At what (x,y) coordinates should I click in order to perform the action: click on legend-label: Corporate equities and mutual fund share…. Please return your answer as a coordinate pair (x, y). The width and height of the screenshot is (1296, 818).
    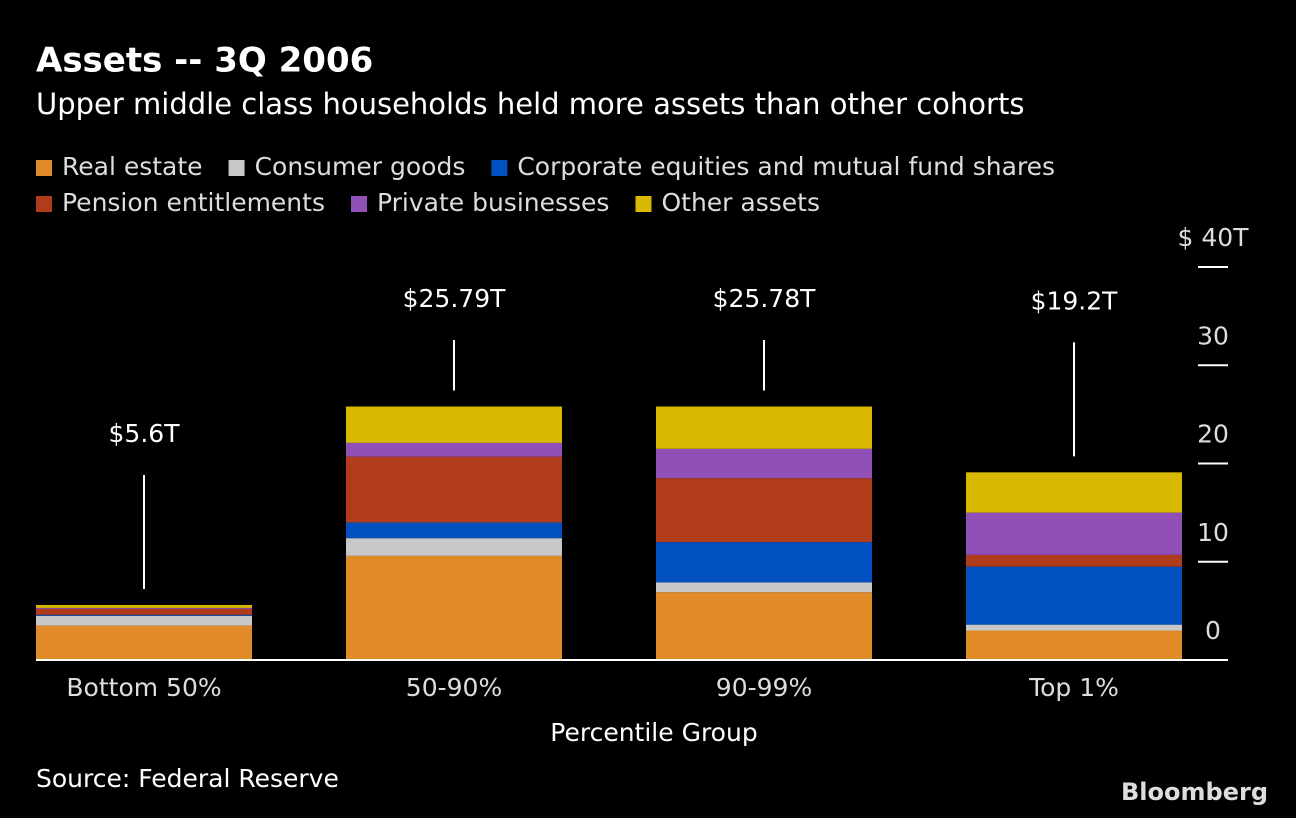
    Looking at the image, I should click on (786, 166).